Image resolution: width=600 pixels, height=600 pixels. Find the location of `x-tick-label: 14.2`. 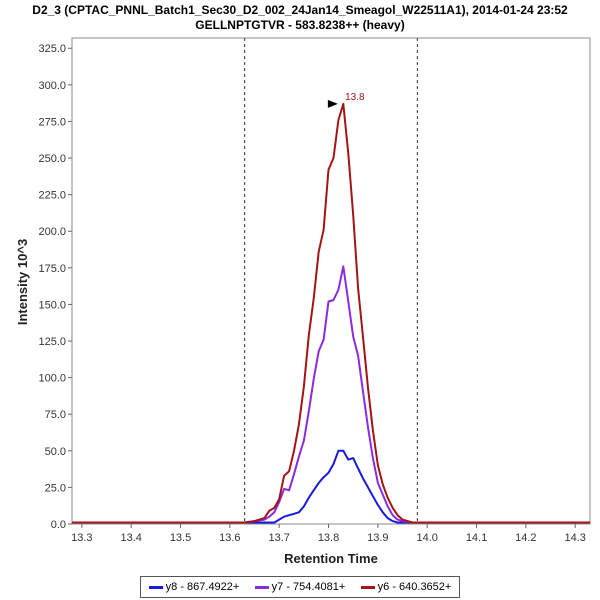

x-tick-label: 14.2 is located at coordinates (525, 538).